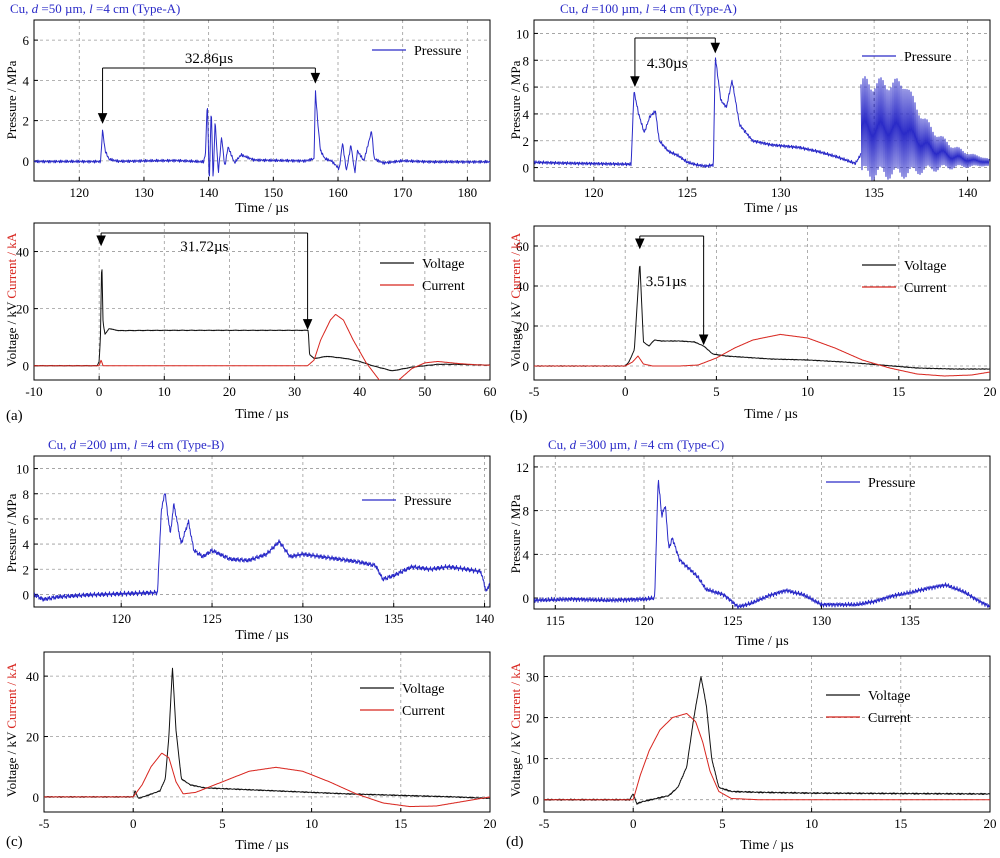 Image resolution: width=1000 pixels, height=858 pixels. Describe the element at coordinates (519, 416) in the screenshot. I see `panel-label: (b)` at that location.